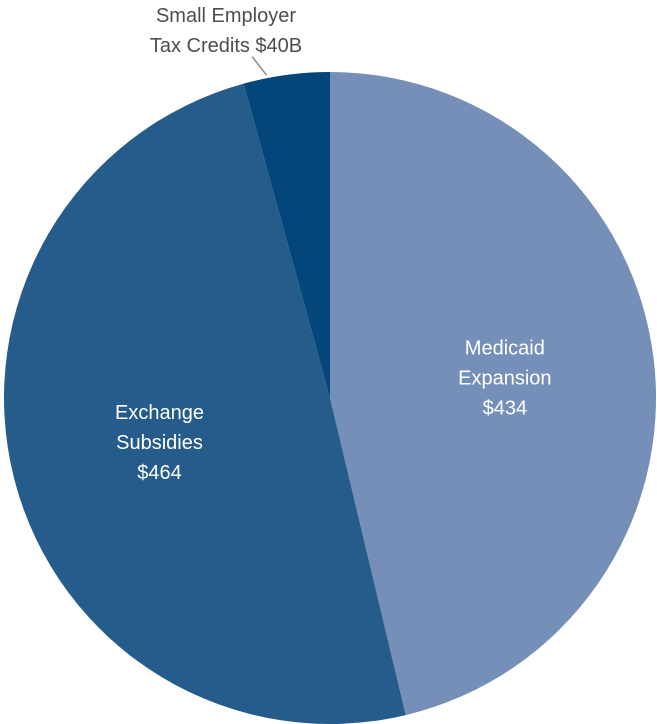 The image size is (657, 724). I want to click on slice-label-exchange-line-2: Subsidies, so click(159, 443).